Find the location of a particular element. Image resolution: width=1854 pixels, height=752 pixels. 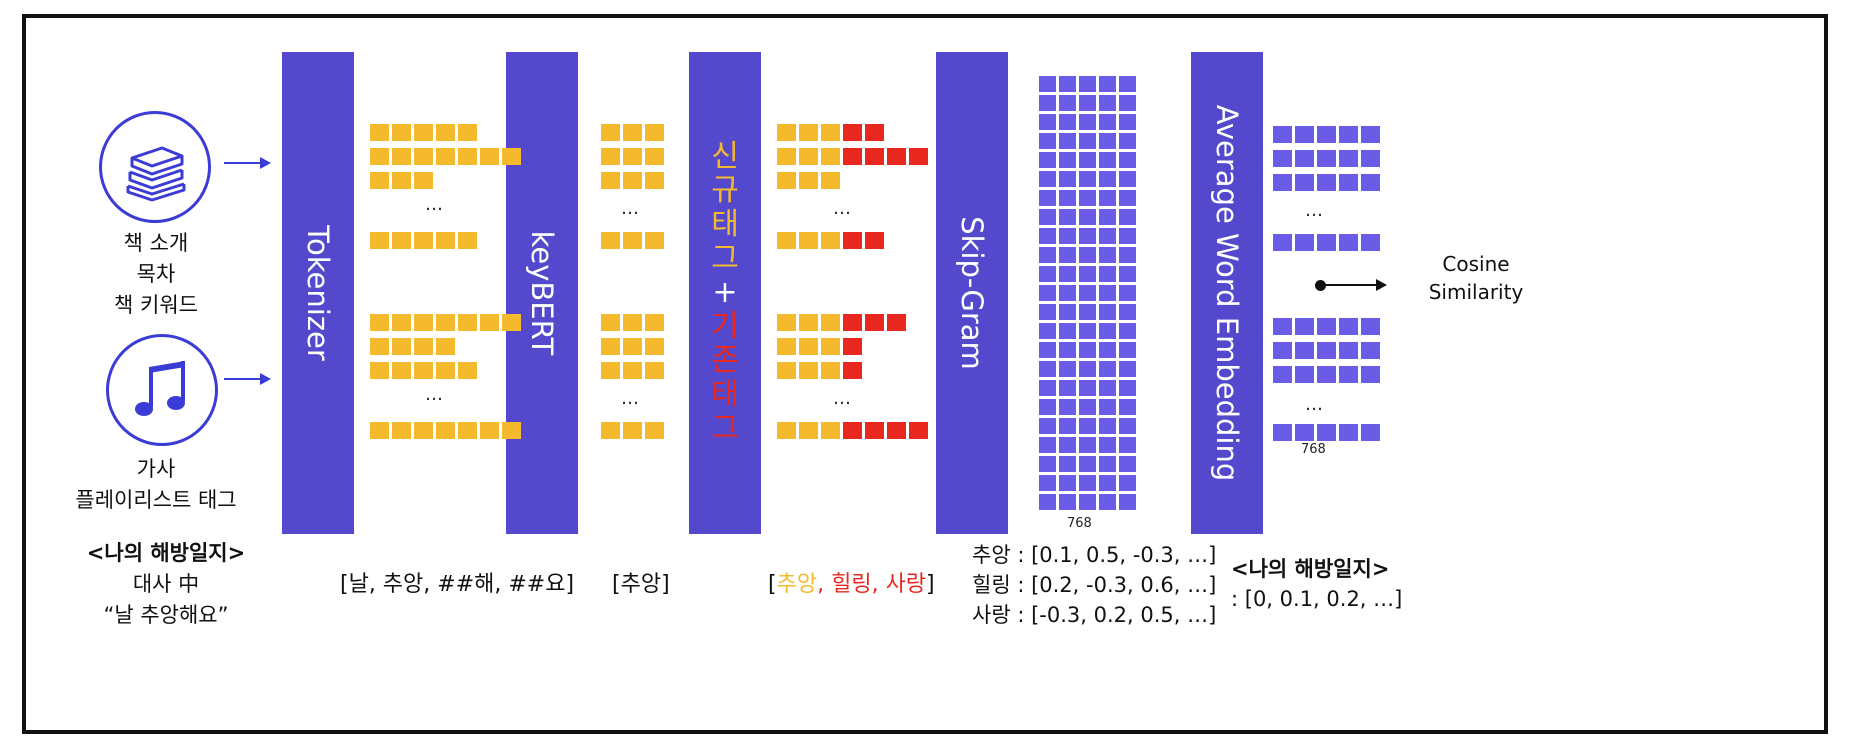

book-label: 책 소개 목차 책 키워드 is located at coordinates (156, 274).